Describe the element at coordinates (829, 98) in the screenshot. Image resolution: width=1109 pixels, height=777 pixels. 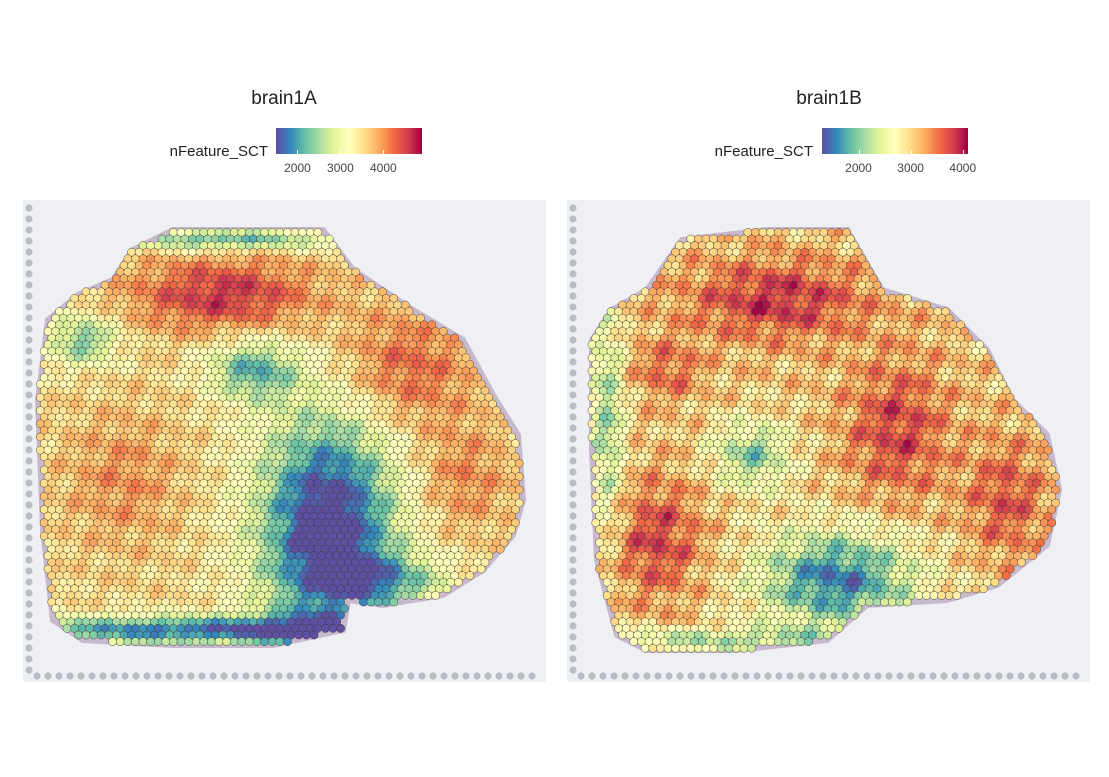
I see `panel-title: brain1B` at that location.